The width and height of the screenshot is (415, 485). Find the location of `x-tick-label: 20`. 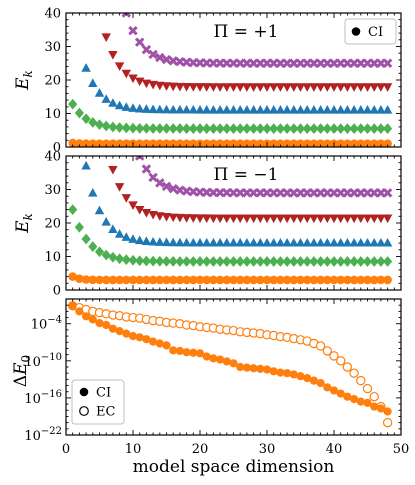

x-tick-label: 20 is located at coordinates (200, 449).